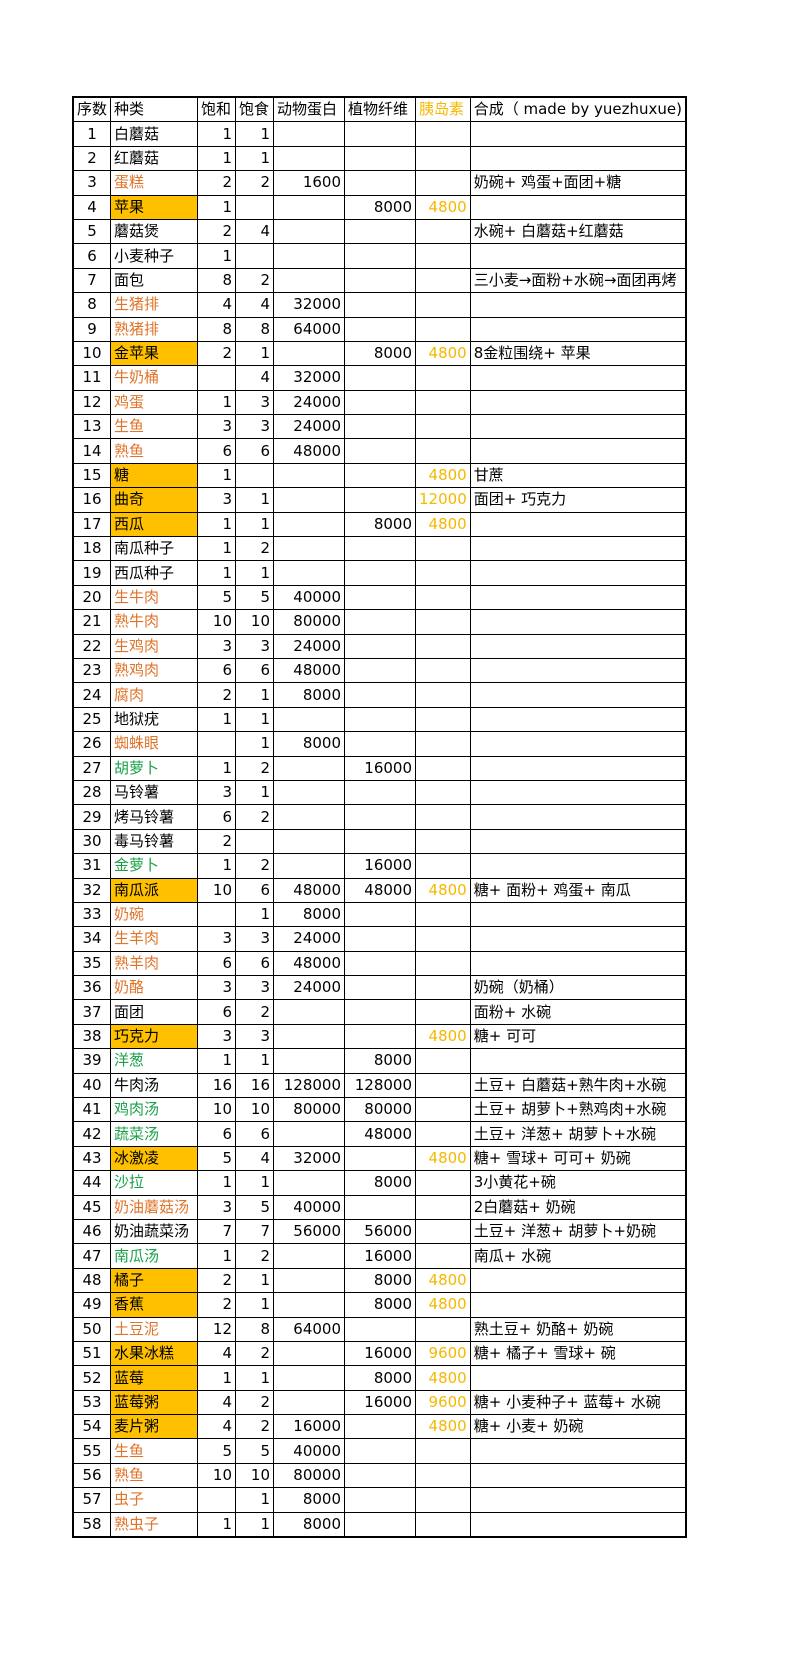  What do you see at coordinates (443, 1280) in the screenshot?
I see `cell-insulin: 4800` at bounding box center [443, 1280].